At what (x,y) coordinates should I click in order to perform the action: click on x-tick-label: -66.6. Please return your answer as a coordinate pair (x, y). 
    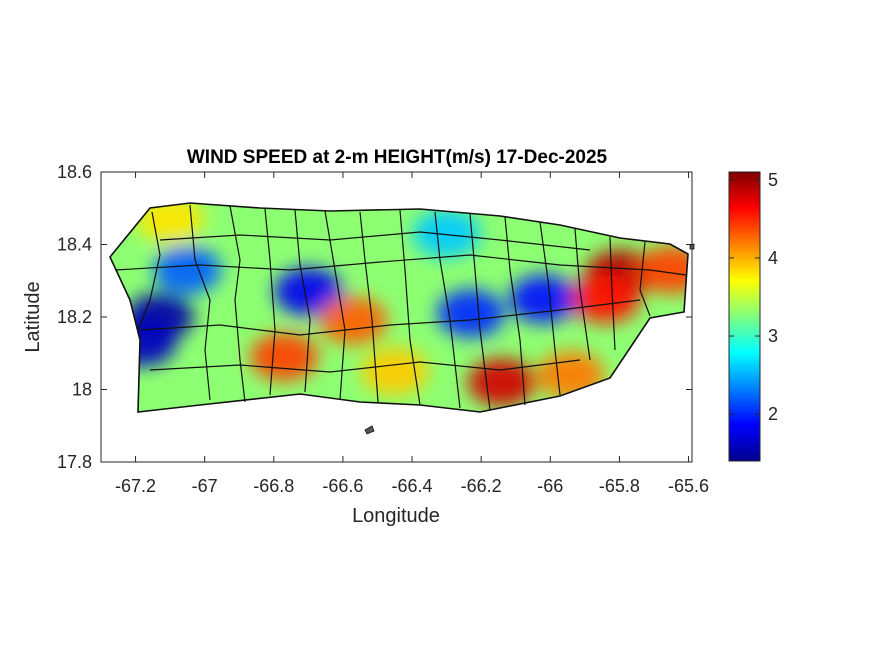
    Looking at the image, I should click on (342, 486).